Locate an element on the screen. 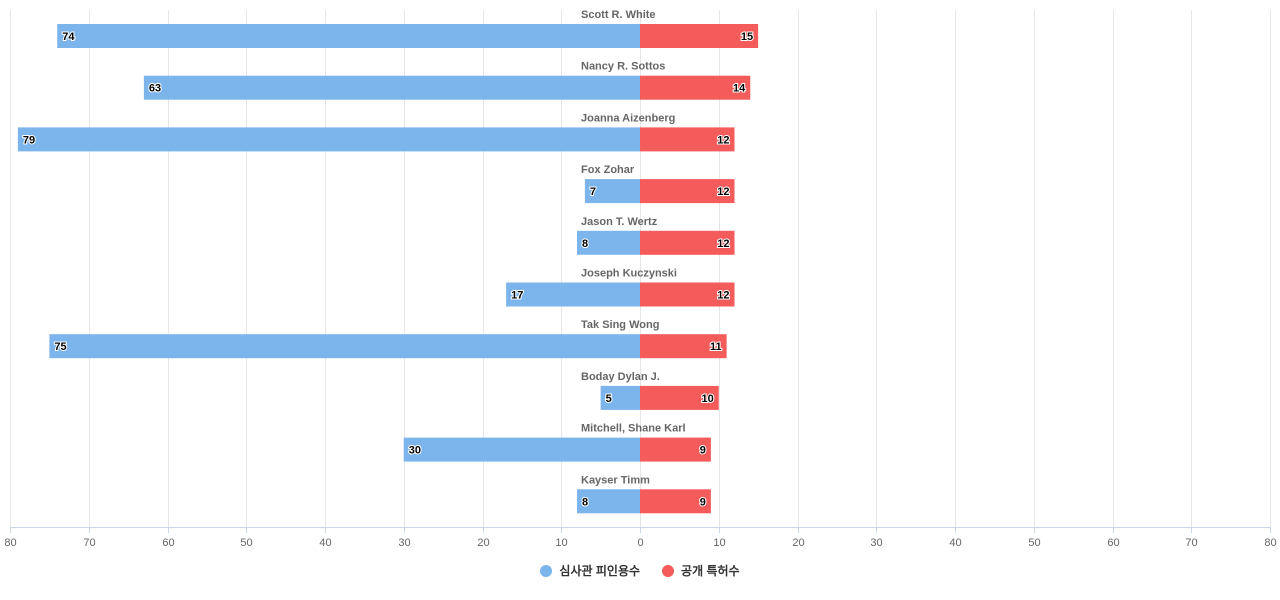 This screenshot has height=600, width=1280. category-label: Fox Zohar is located at coordinates (608, 170).